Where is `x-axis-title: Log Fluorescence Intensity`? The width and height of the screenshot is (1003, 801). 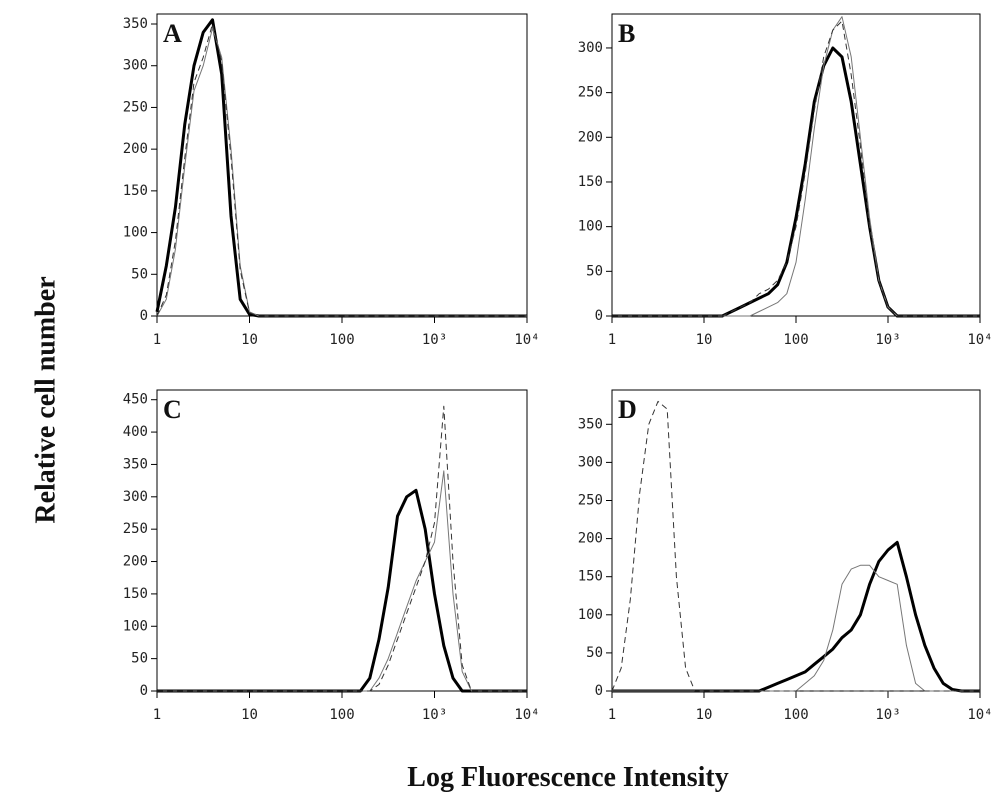
x-axis-title: Log Fluorescence Intensity is located at coordinates (567, 777).